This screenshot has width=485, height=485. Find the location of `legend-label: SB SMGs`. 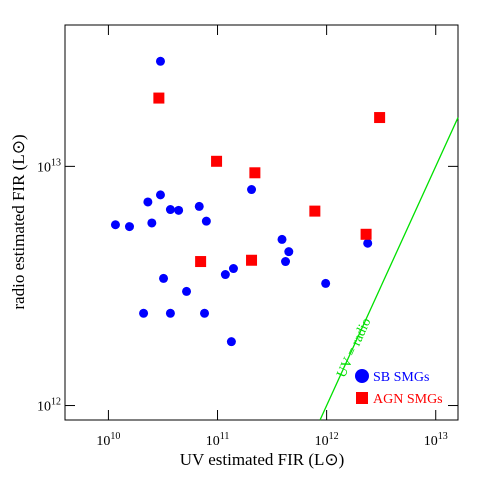

legend-label: SB SMGs is located at coordinates (401, 377).